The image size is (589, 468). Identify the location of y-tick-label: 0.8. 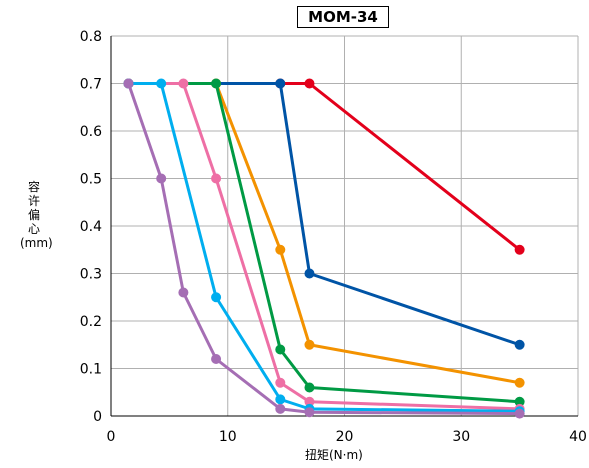
(91, 37).